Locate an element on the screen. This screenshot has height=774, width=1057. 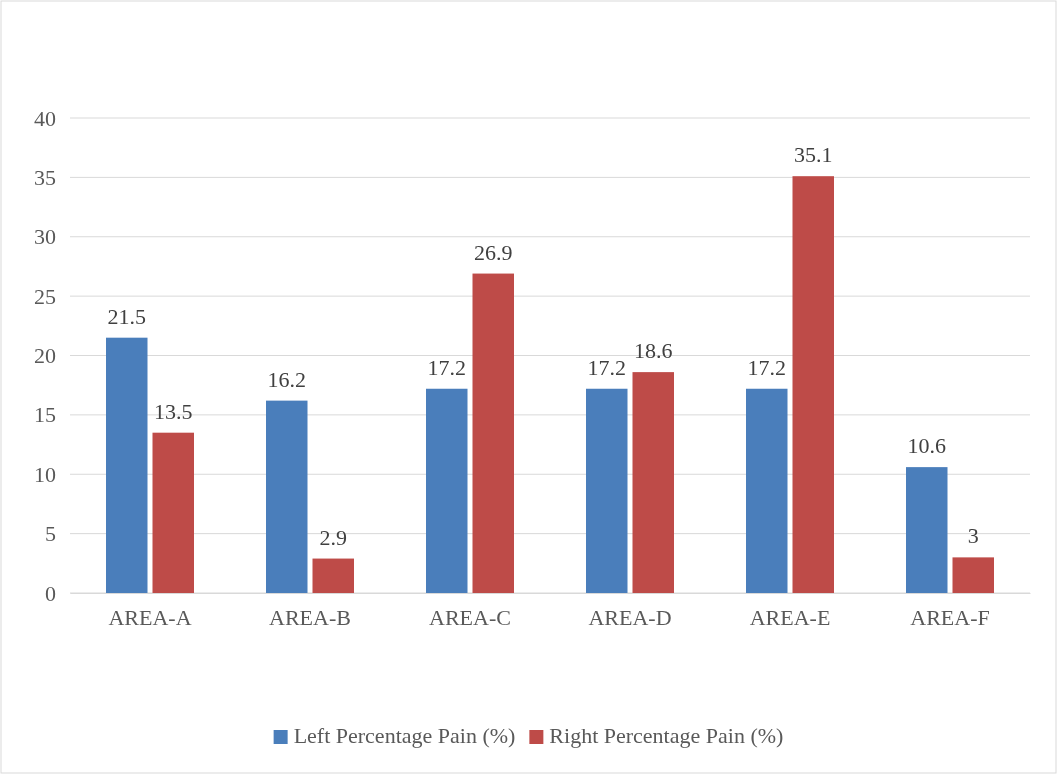
x-tick-label: AREA-E is located at coordinates (790, 617).